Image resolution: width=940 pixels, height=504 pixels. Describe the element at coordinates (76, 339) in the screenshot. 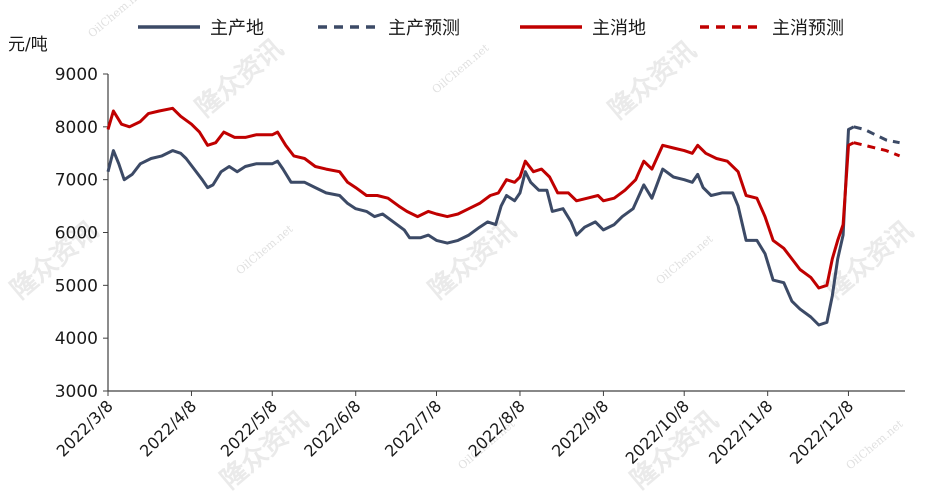

I see `y-tick-label: 4000` at that location.